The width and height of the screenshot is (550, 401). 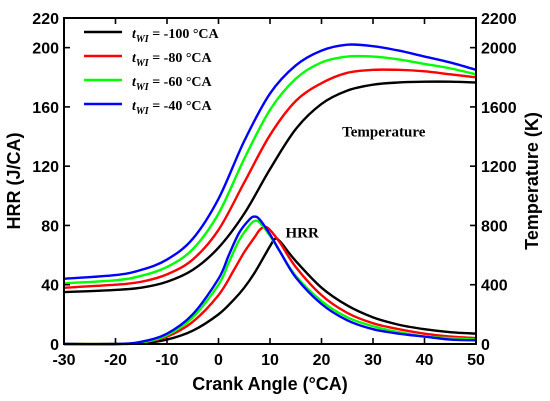 What do you see at coordinates (54, 345) in the screenshot?
I see `left-y-tick-label: 0` at bounding box center [54, 345].